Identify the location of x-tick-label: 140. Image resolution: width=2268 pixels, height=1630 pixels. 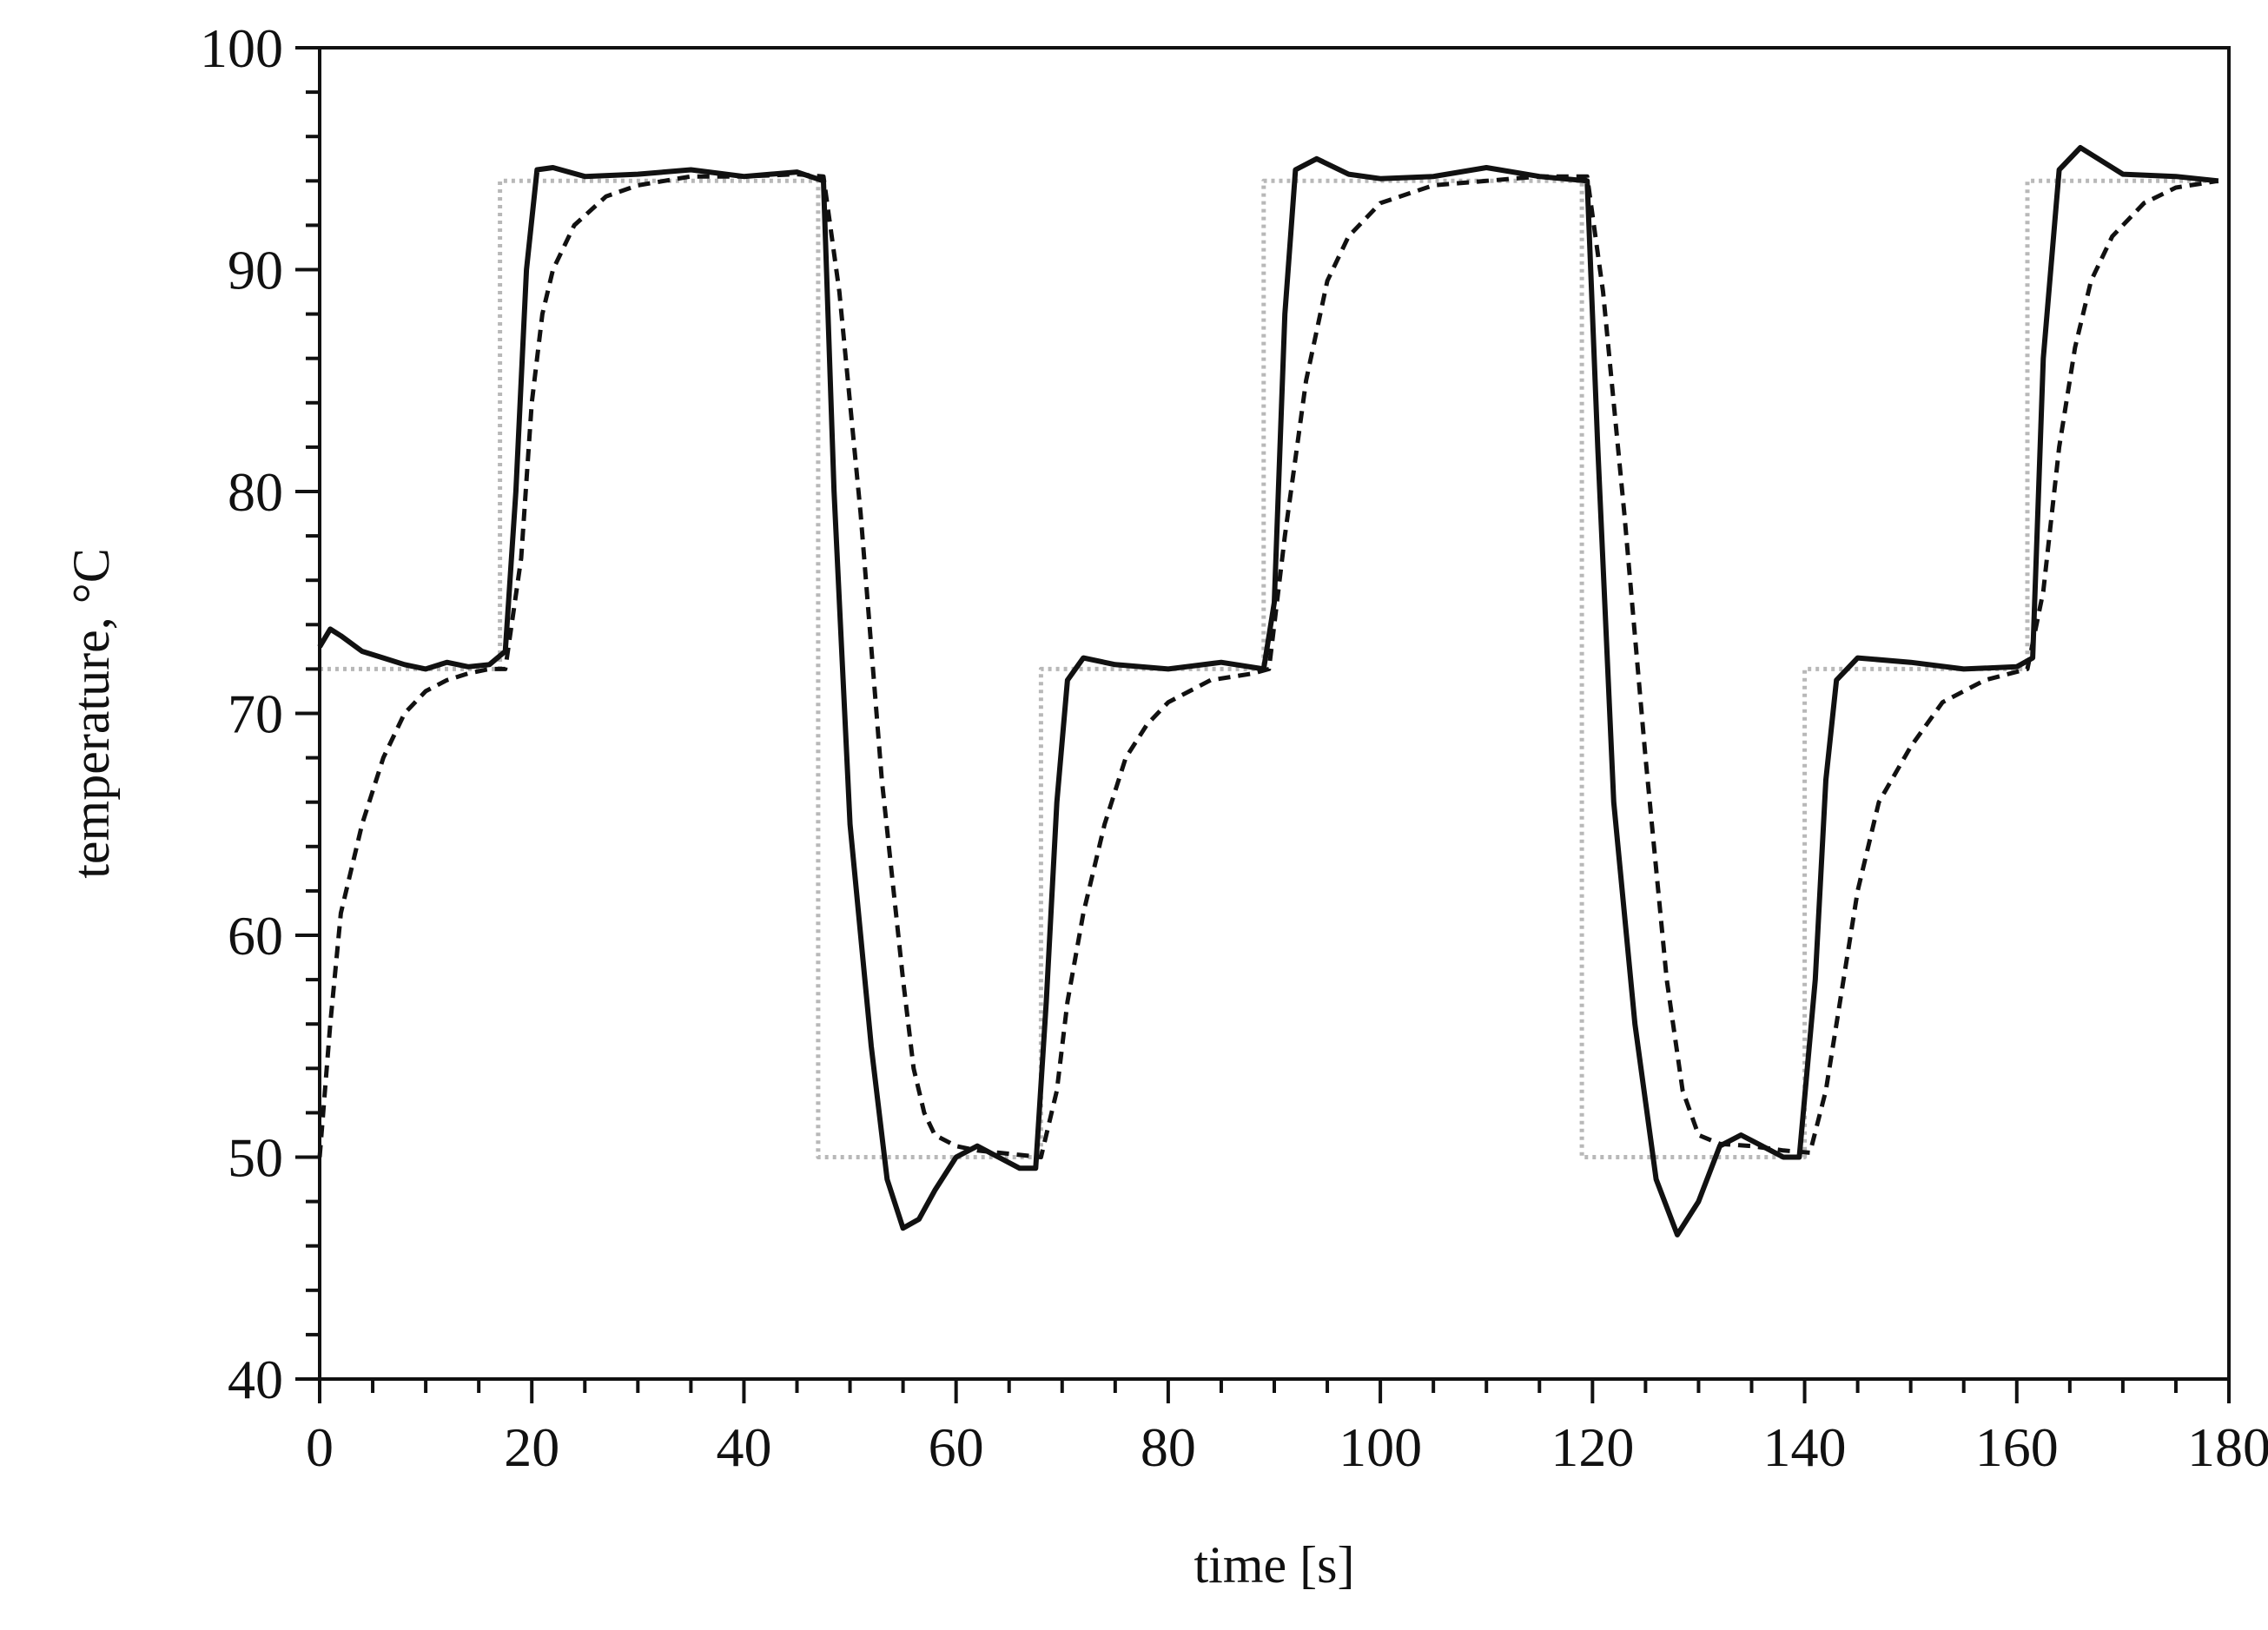
(1805, 1447).